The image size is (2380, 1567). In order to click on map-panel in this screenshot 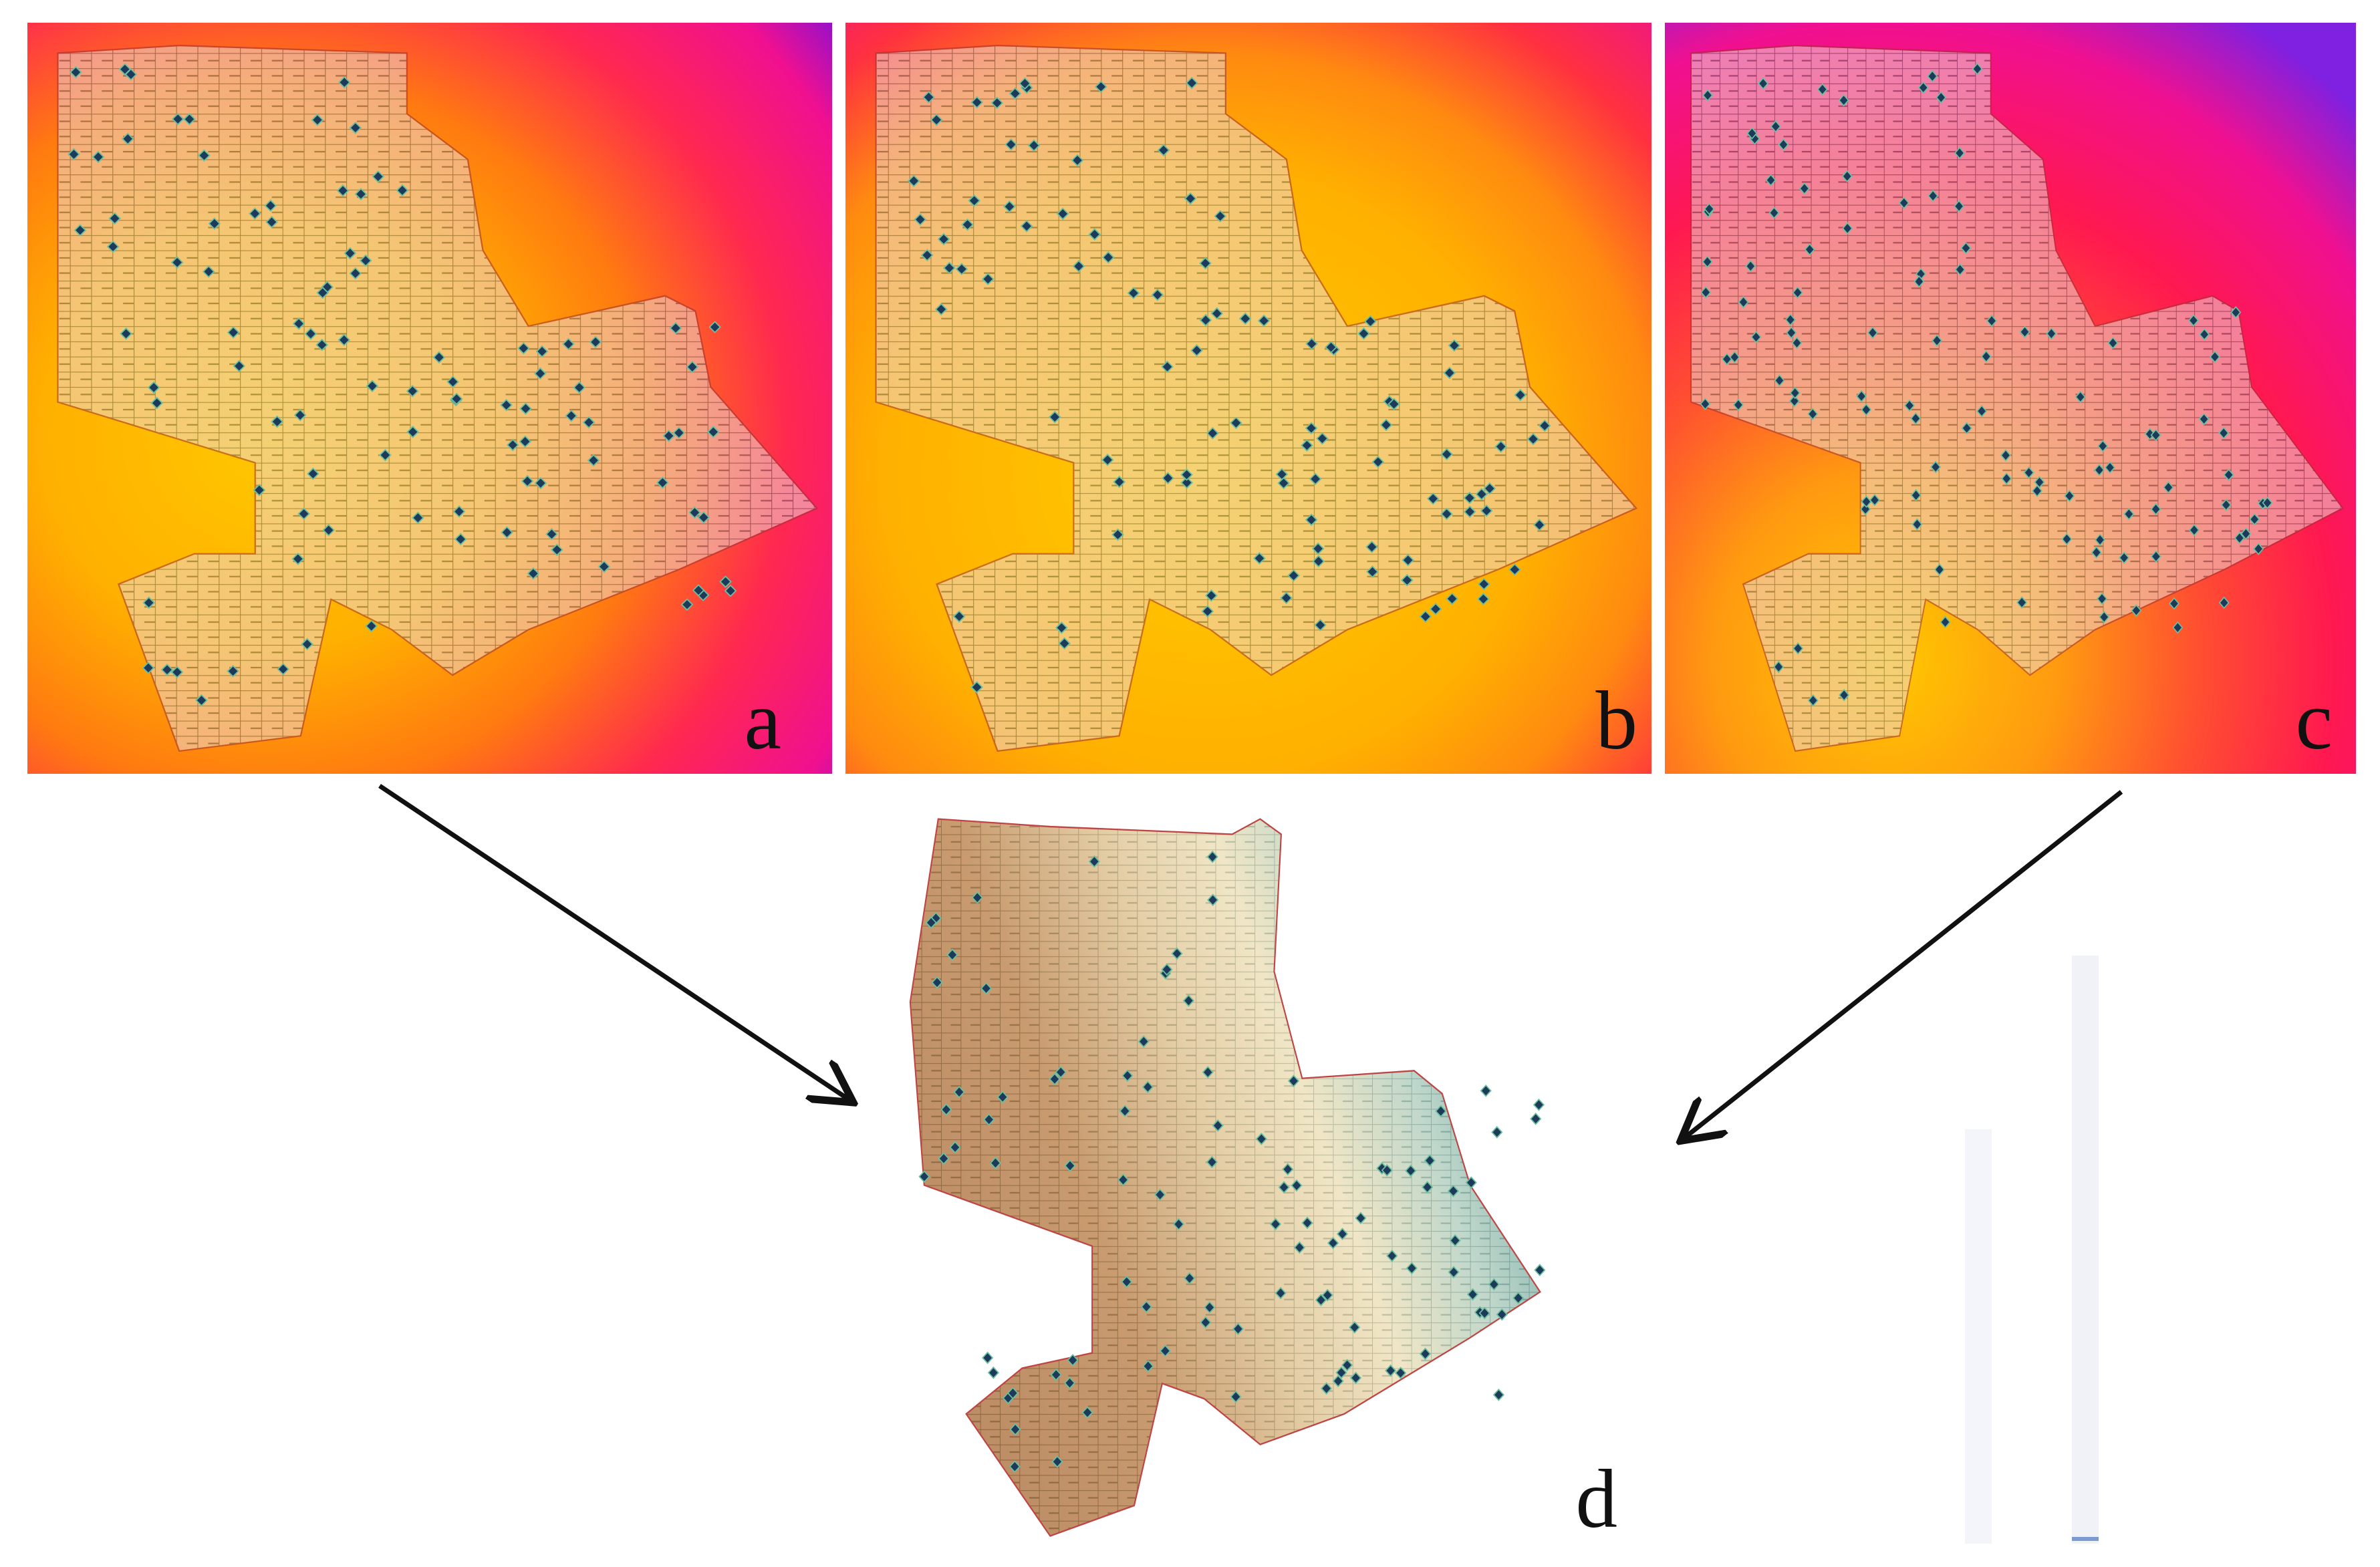, I will do `click(2010, 398)`.